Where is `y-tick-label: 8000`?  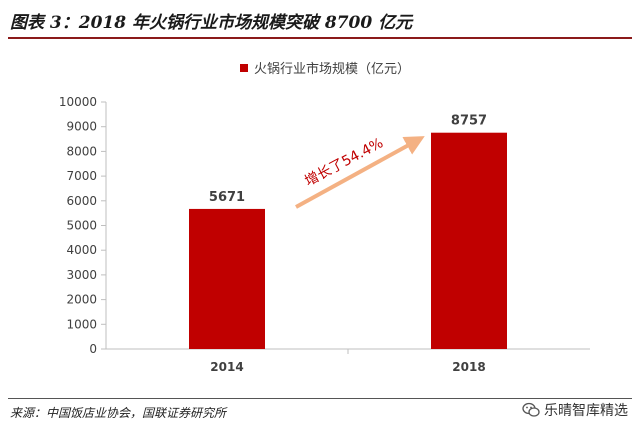 y-tick-label: 8000 is located at coordinates (81, 151).